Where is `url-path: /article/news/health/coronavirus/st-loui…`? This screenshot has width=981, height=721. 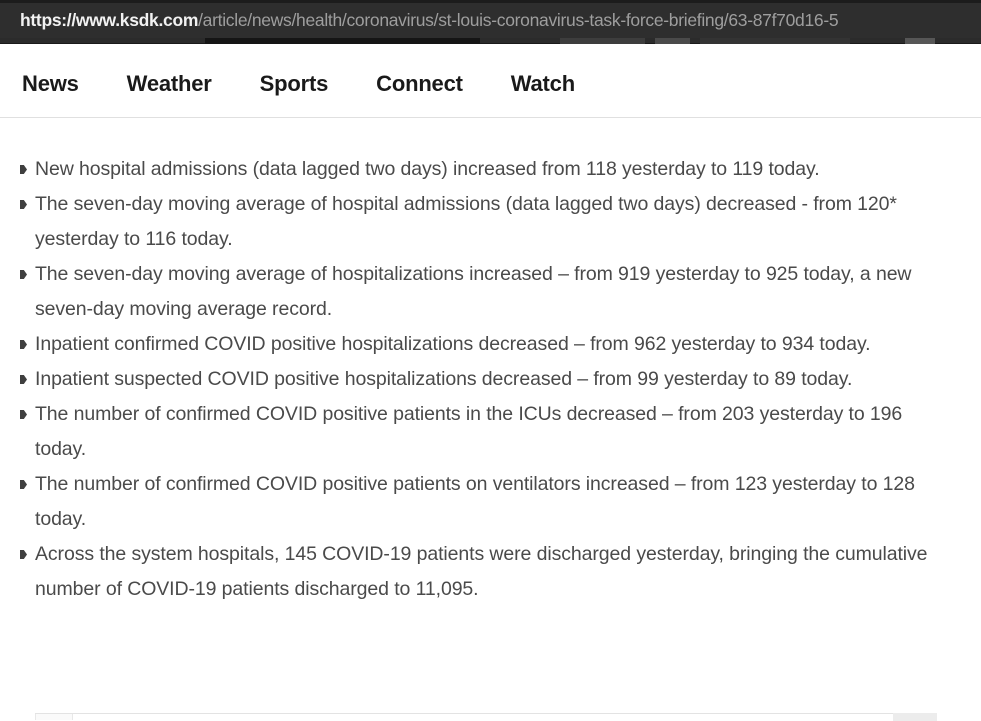 url-path: /article/news/health/coronavirus/st-loui… is located at coordinates (518, 20).